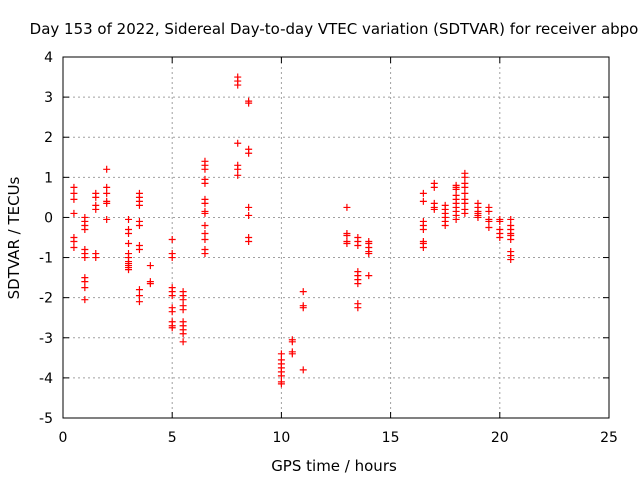 This screenshot has width=640, height=480. Describe the element at coordinates (48, 138) in the screenshot. I see `y-tick-label: 2` at that location.